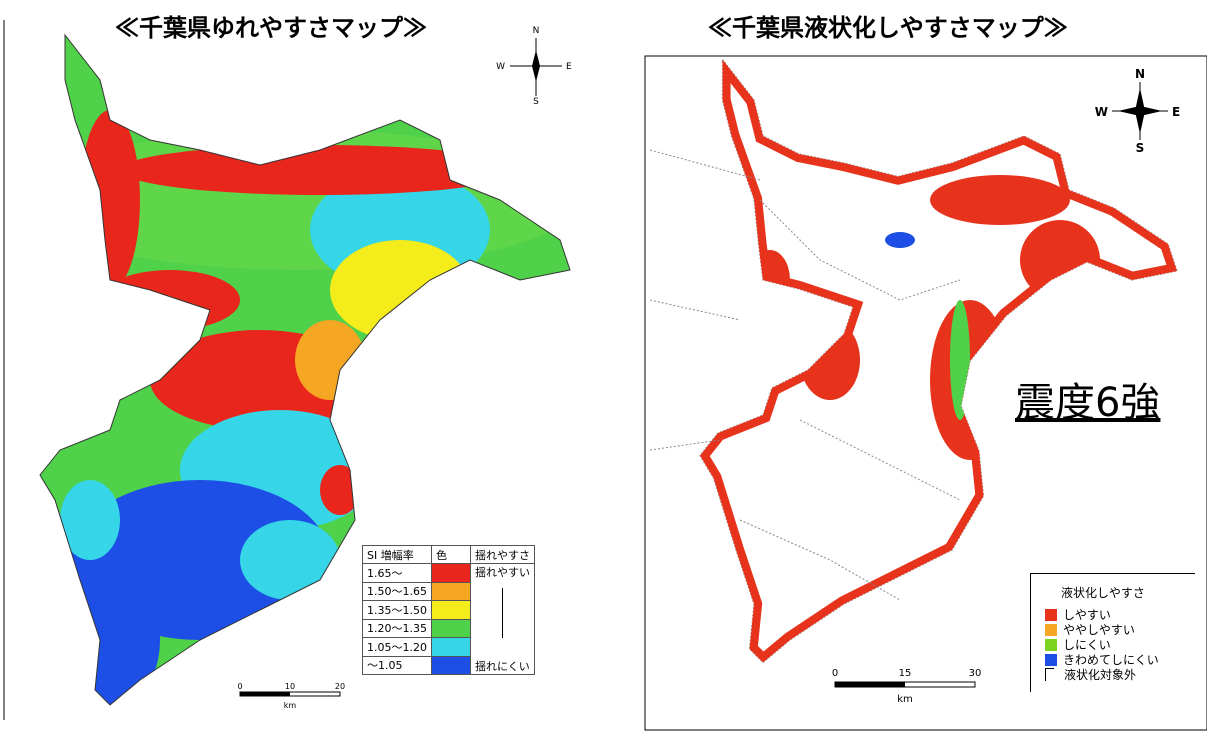 The height and width of the screenshot is (740, 1207). I want to click on legend-row: 1.05～1.20, so click(448, 647).